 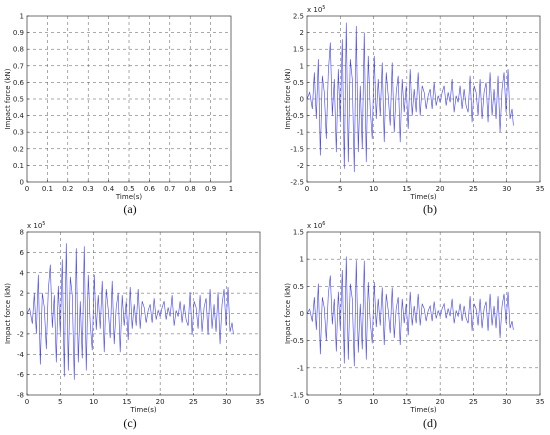 I want to click on y-tick-label: 4, so click(x=22, y=273).